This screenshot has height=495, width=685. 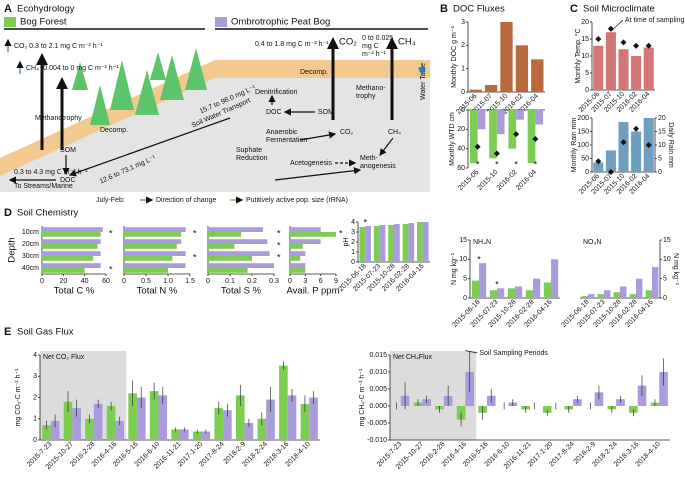 What do you see at coordinates (479, 9) in the screenshot?
I see `panel-title: DOC Fluxes` at bounding box center [479, 9].